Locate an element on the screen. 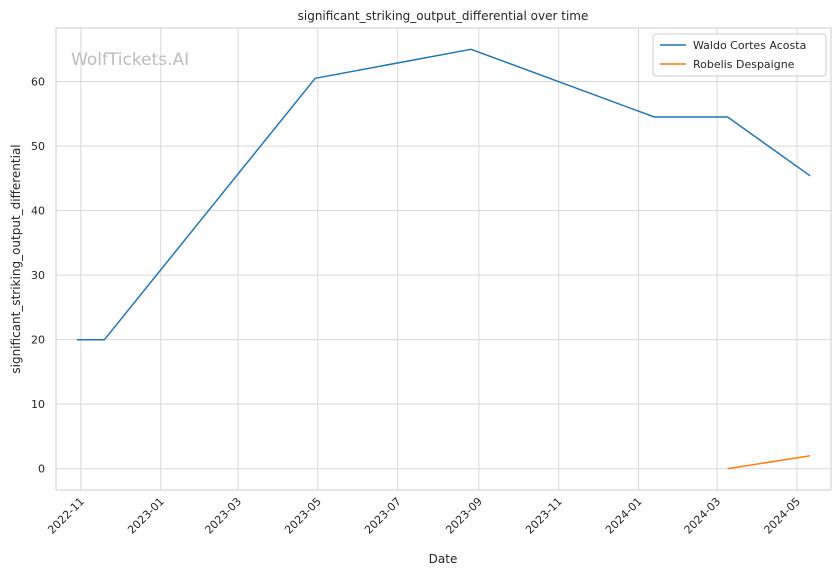 The width and height of the screenshot is (840, 575). x-tick-label: 2023-03 is located at coordinates (223, 516).